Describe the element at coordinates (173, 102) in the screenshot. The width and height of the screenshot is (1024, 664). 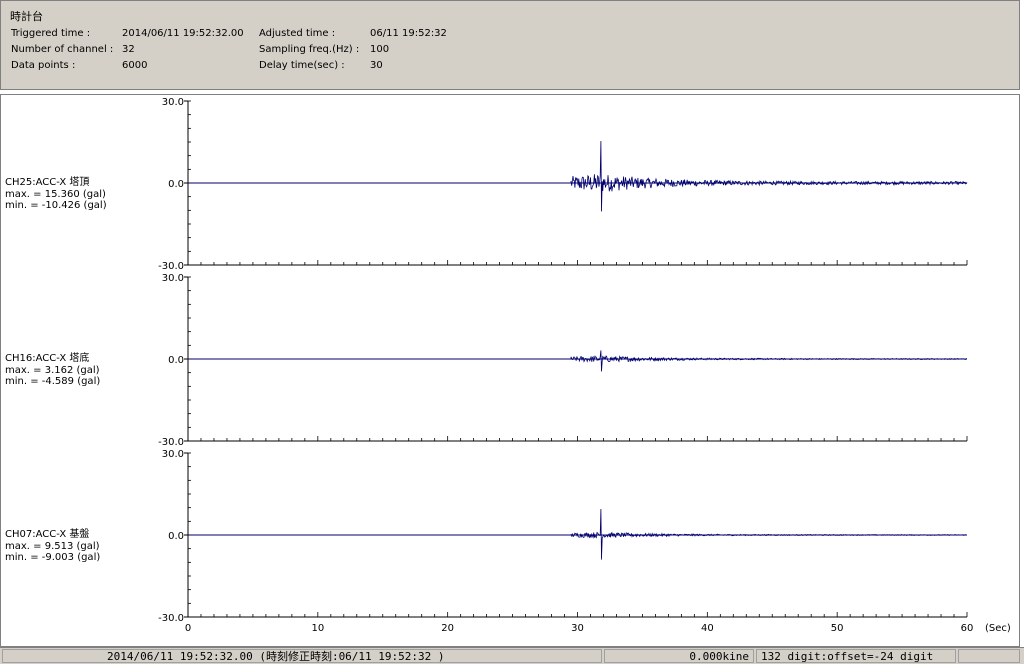
I see `y-tick-label-ch1: 30.0` at that location.